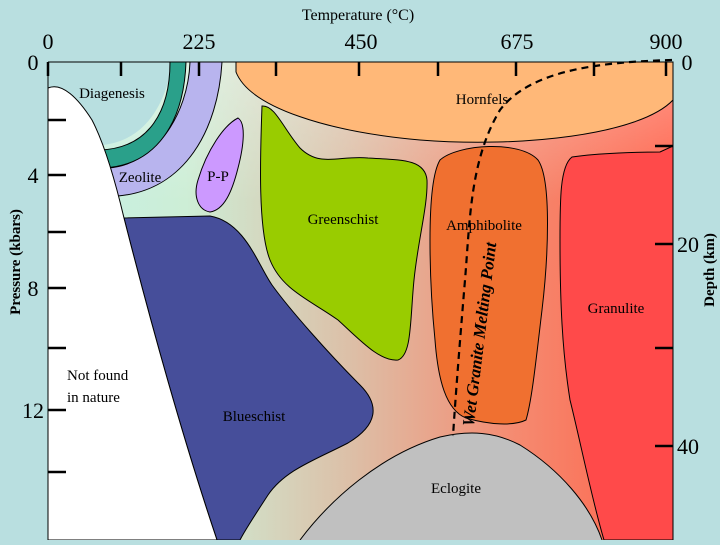 Image resolution: width=720 pixels, height=545 pixels. I want to click on greenschist-label: Greenschist, so click(344, 220).